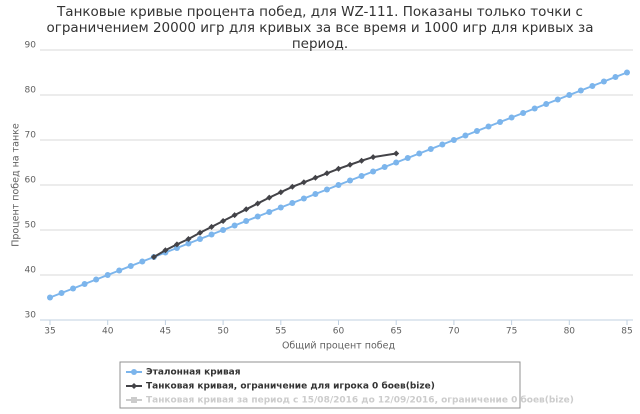  I want to click on x-tick-label: 60, so click(339, 332).